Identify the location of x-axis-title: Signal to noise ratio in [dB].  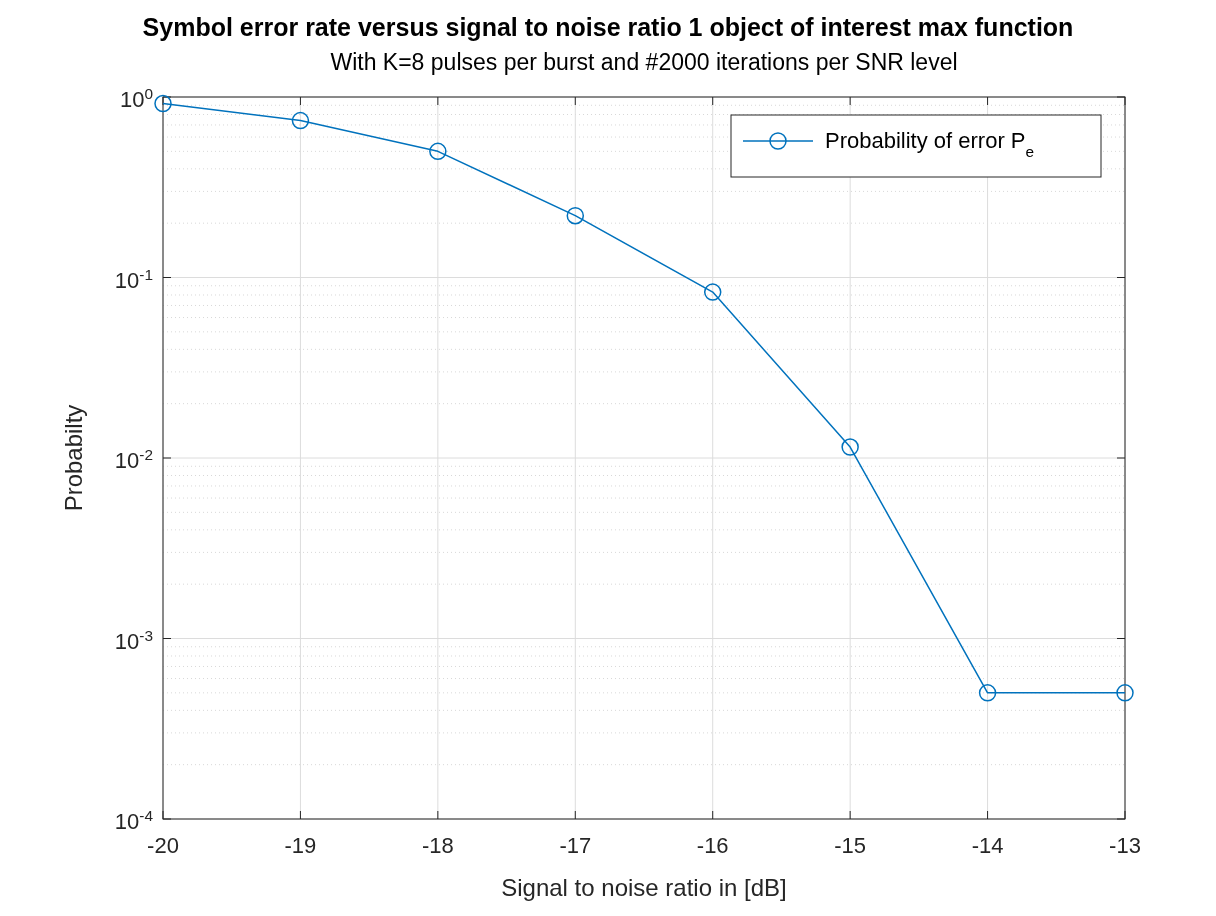
(644, 887).